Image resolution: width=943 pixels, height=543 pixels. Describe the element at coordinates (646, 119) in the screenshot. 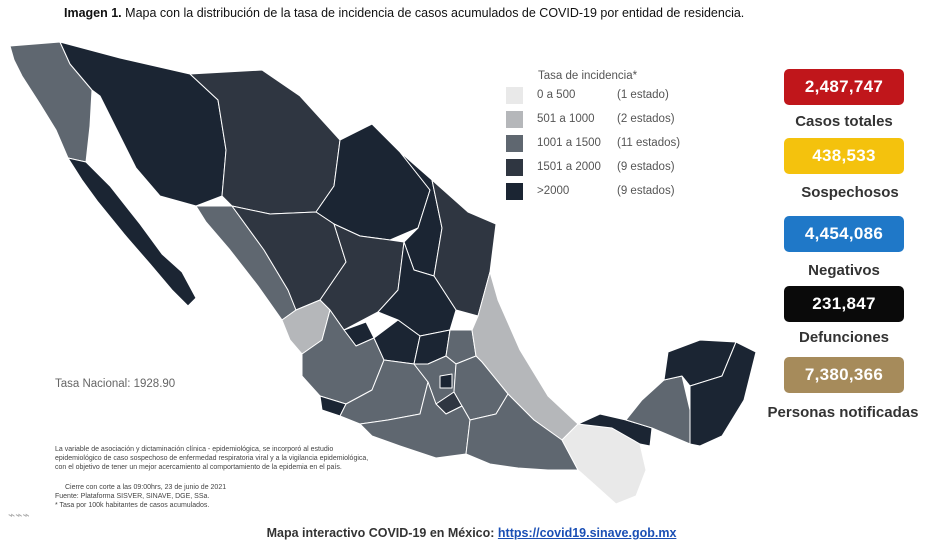

I see `legend-count: (2 estados)` at that location.